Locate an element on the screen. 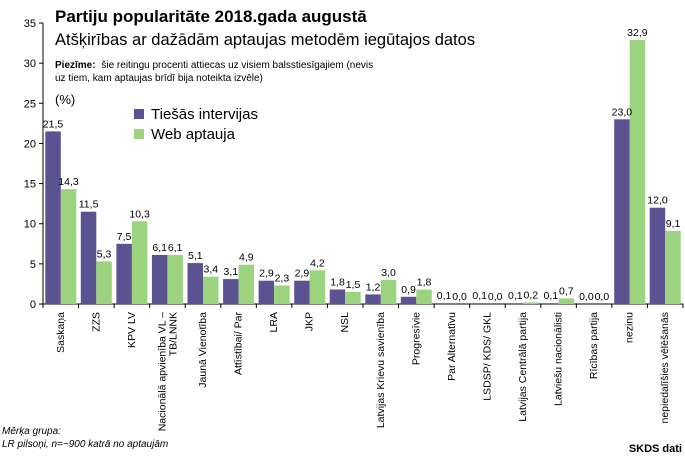 This screenshot has width=685, height=456. category-label: Latviešu nacionālisti is located at coordinates (559, 359).